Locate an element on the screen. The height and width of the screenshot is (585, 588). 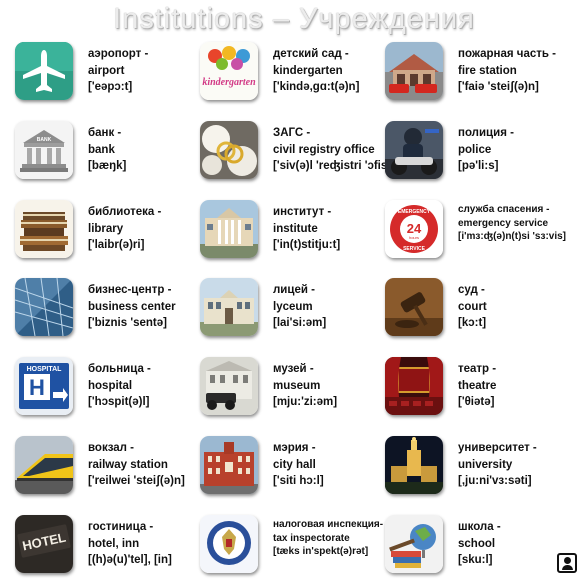
label-en: airport is located at coordinates (106, 70).